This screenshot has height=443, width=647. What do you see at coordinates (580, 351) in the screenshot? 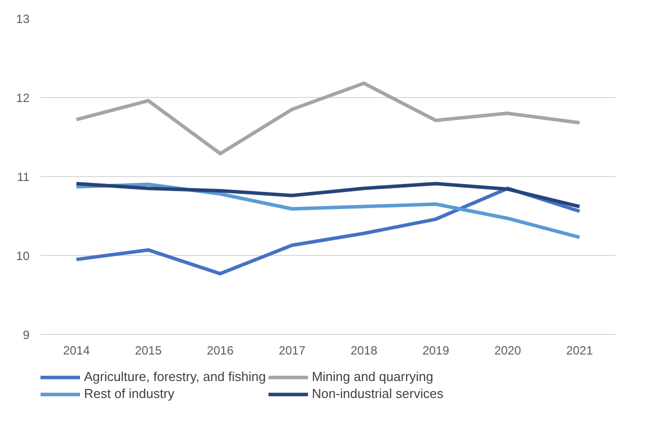
I see `x-tick-label: 2021` at bounding box center [580, 351].